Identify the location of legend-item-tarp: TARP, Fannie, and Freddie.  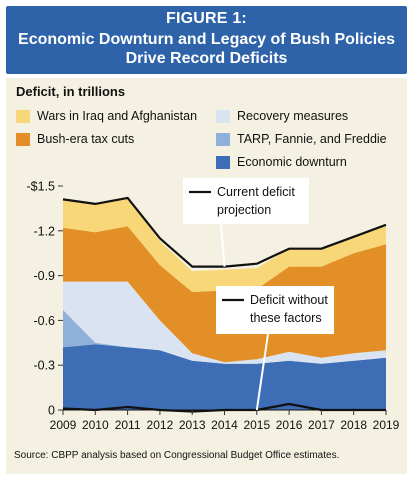
(301, 139).